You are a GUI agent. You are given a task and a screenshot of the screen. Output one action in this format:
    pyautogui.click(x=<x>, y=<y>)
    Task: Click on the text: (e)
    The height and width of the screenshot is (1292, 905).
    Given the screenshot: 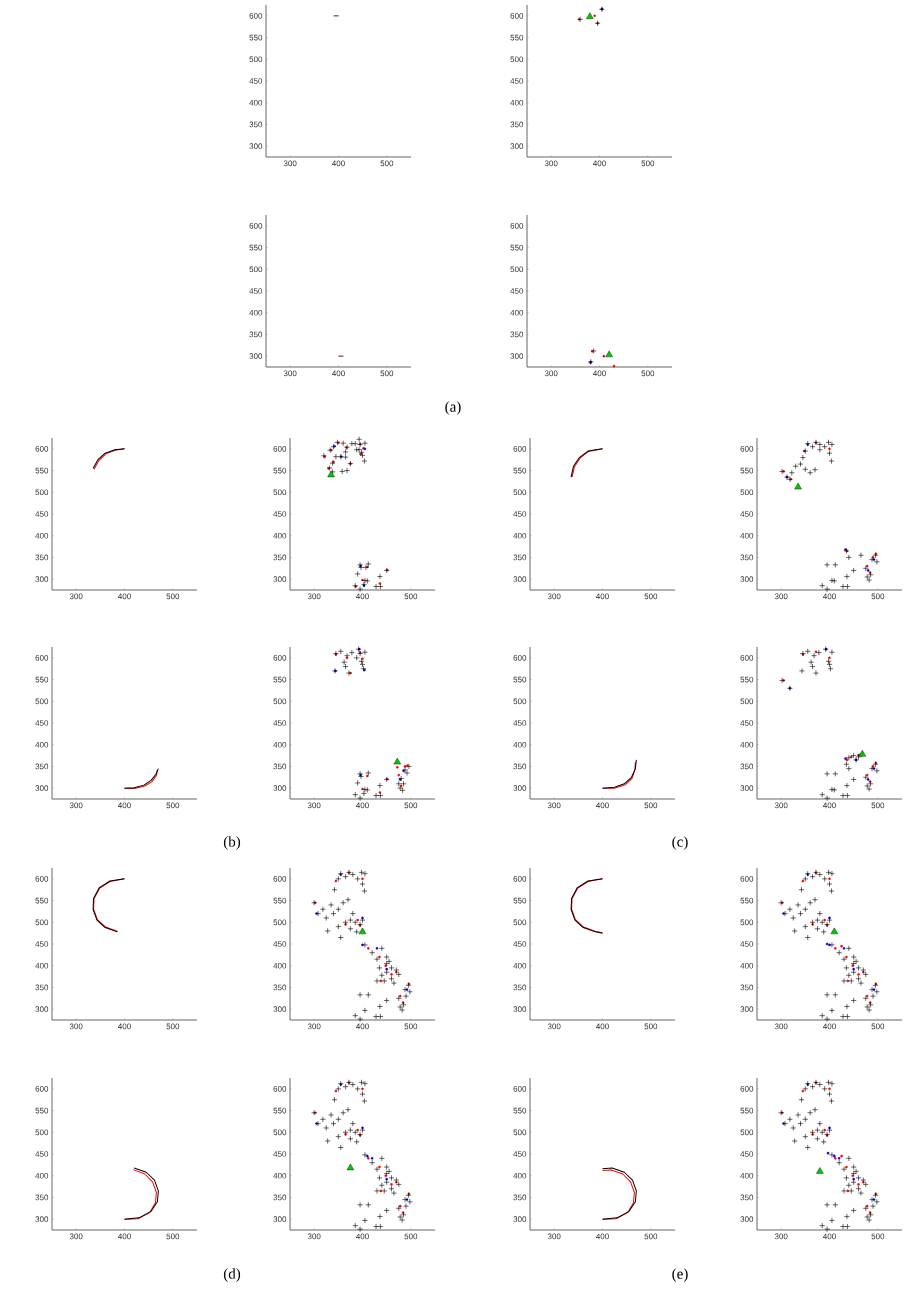 What is the action you would take?
    pyautogui.click(x=680, y=1275)
    